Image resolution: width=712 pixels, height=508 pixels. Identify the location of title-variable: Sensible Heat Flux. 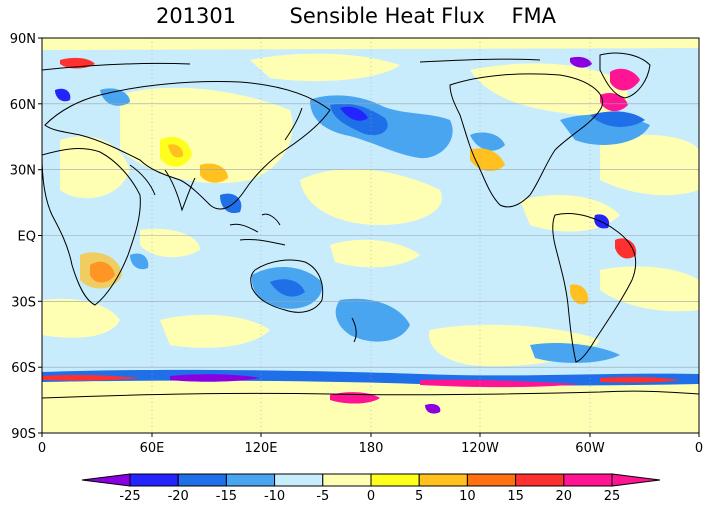
(387, 16).